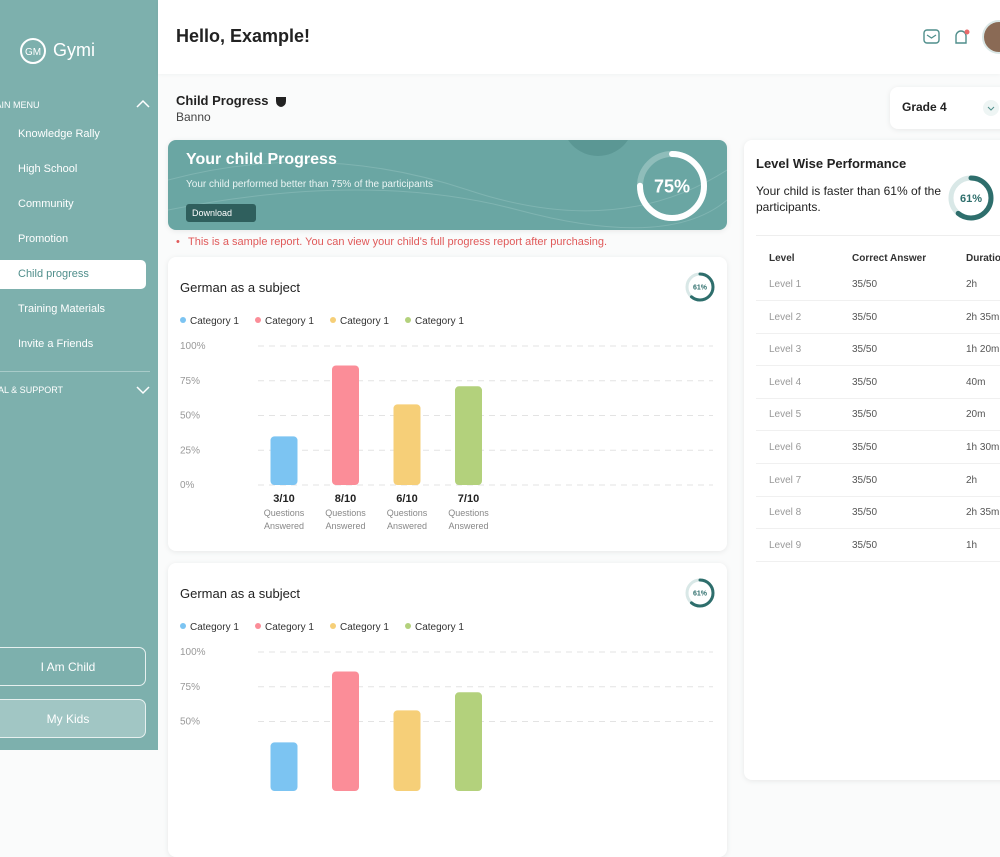 The height and width of the screenshot is (857, 1000). I want to click on shield-icon, so click(281, 102).